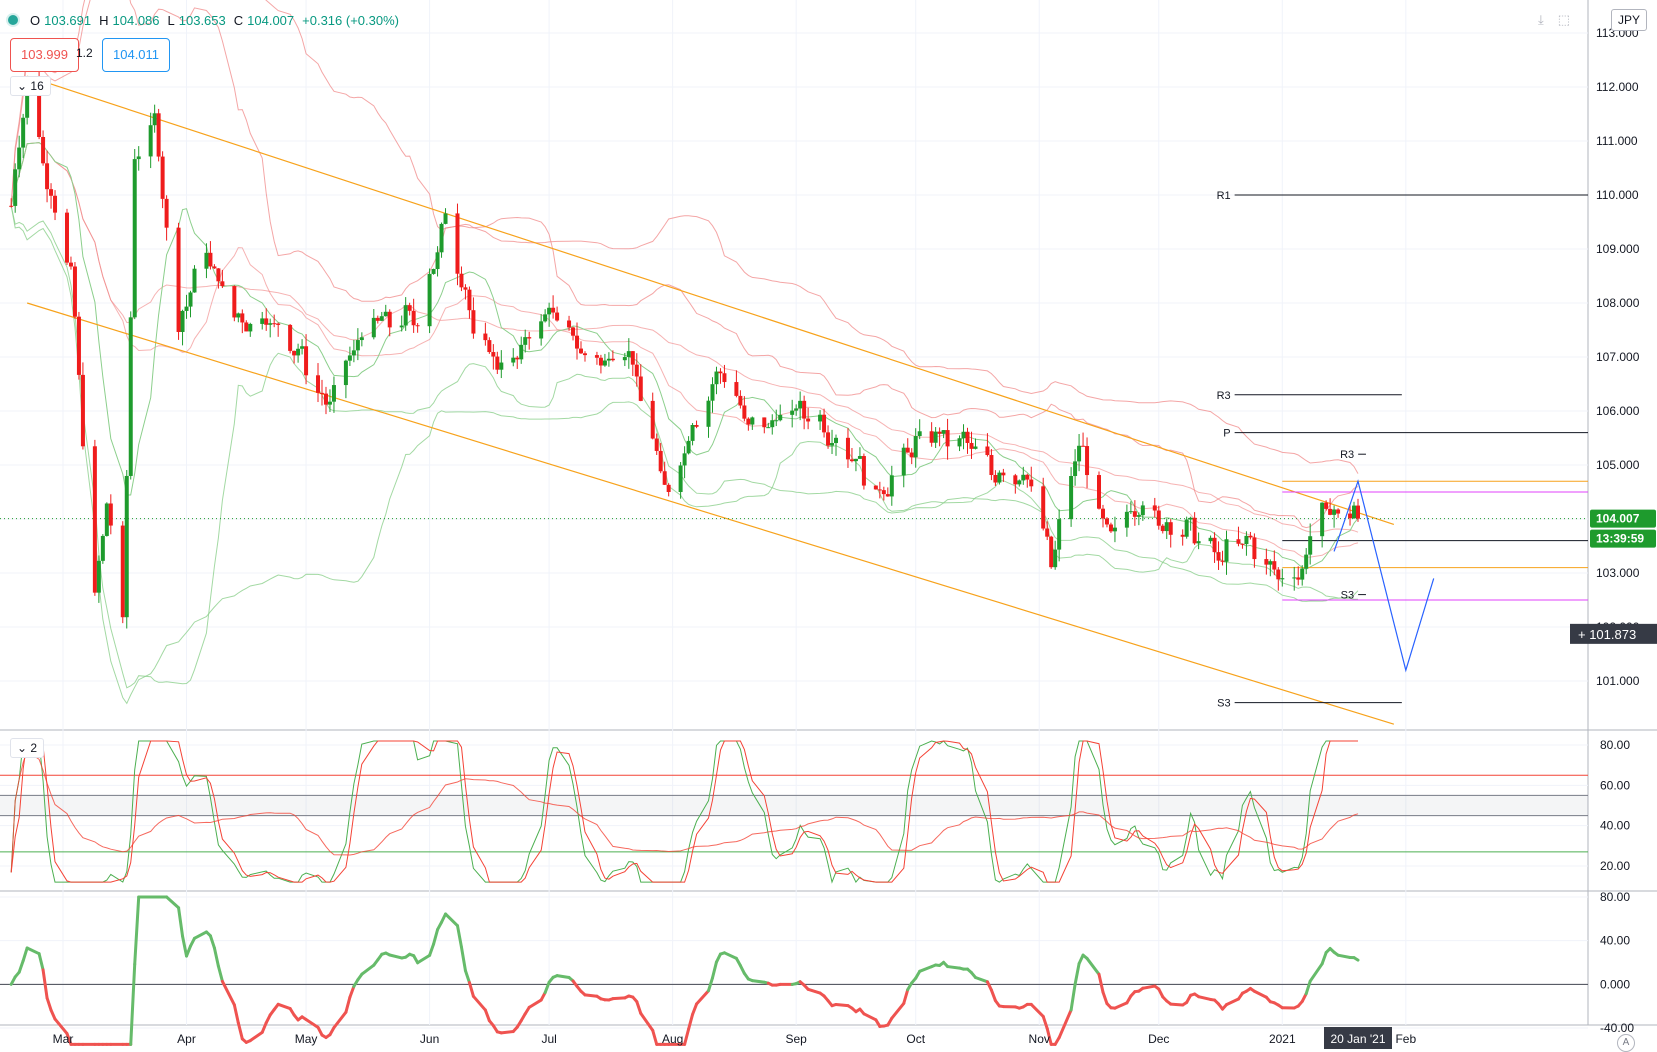 This screenshot has width=1657, height=1052. I want to click on download-icon: ⤓, so click(1541, 19).